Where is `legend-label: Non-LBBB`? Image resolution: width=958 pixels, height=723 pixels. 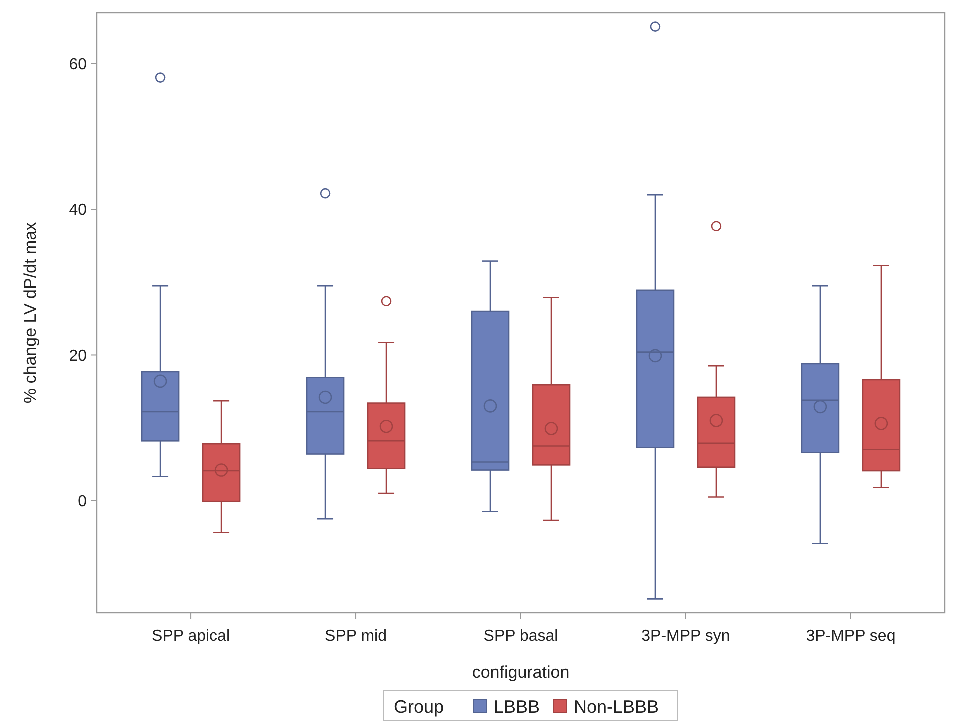
legend-label: Non-LBBB is located at coordinates (617, 707).